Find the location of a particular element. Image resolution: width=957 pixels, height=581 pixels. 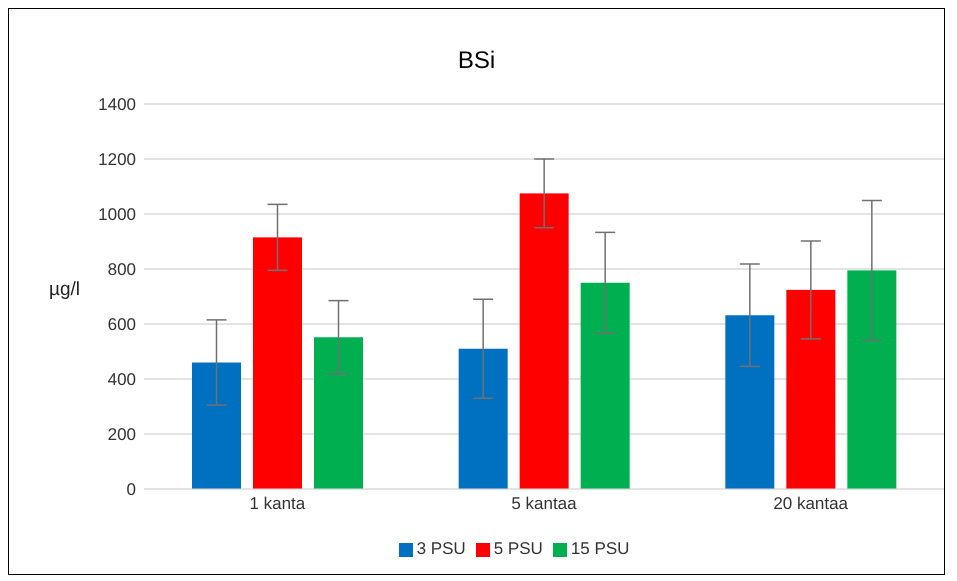

y-tick-label: 800 is located at coordinates (122, 270).